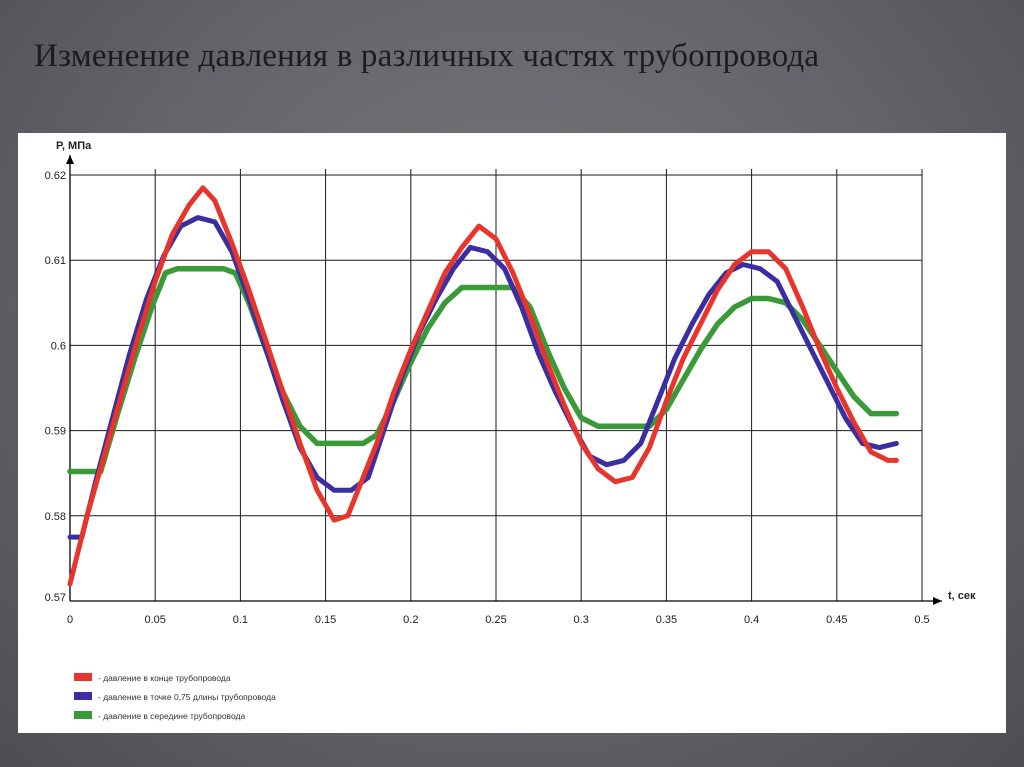  Describe the element at coordinates (751, 620) in the screenshot. I see `x-tick-label: 0.4` at that location.